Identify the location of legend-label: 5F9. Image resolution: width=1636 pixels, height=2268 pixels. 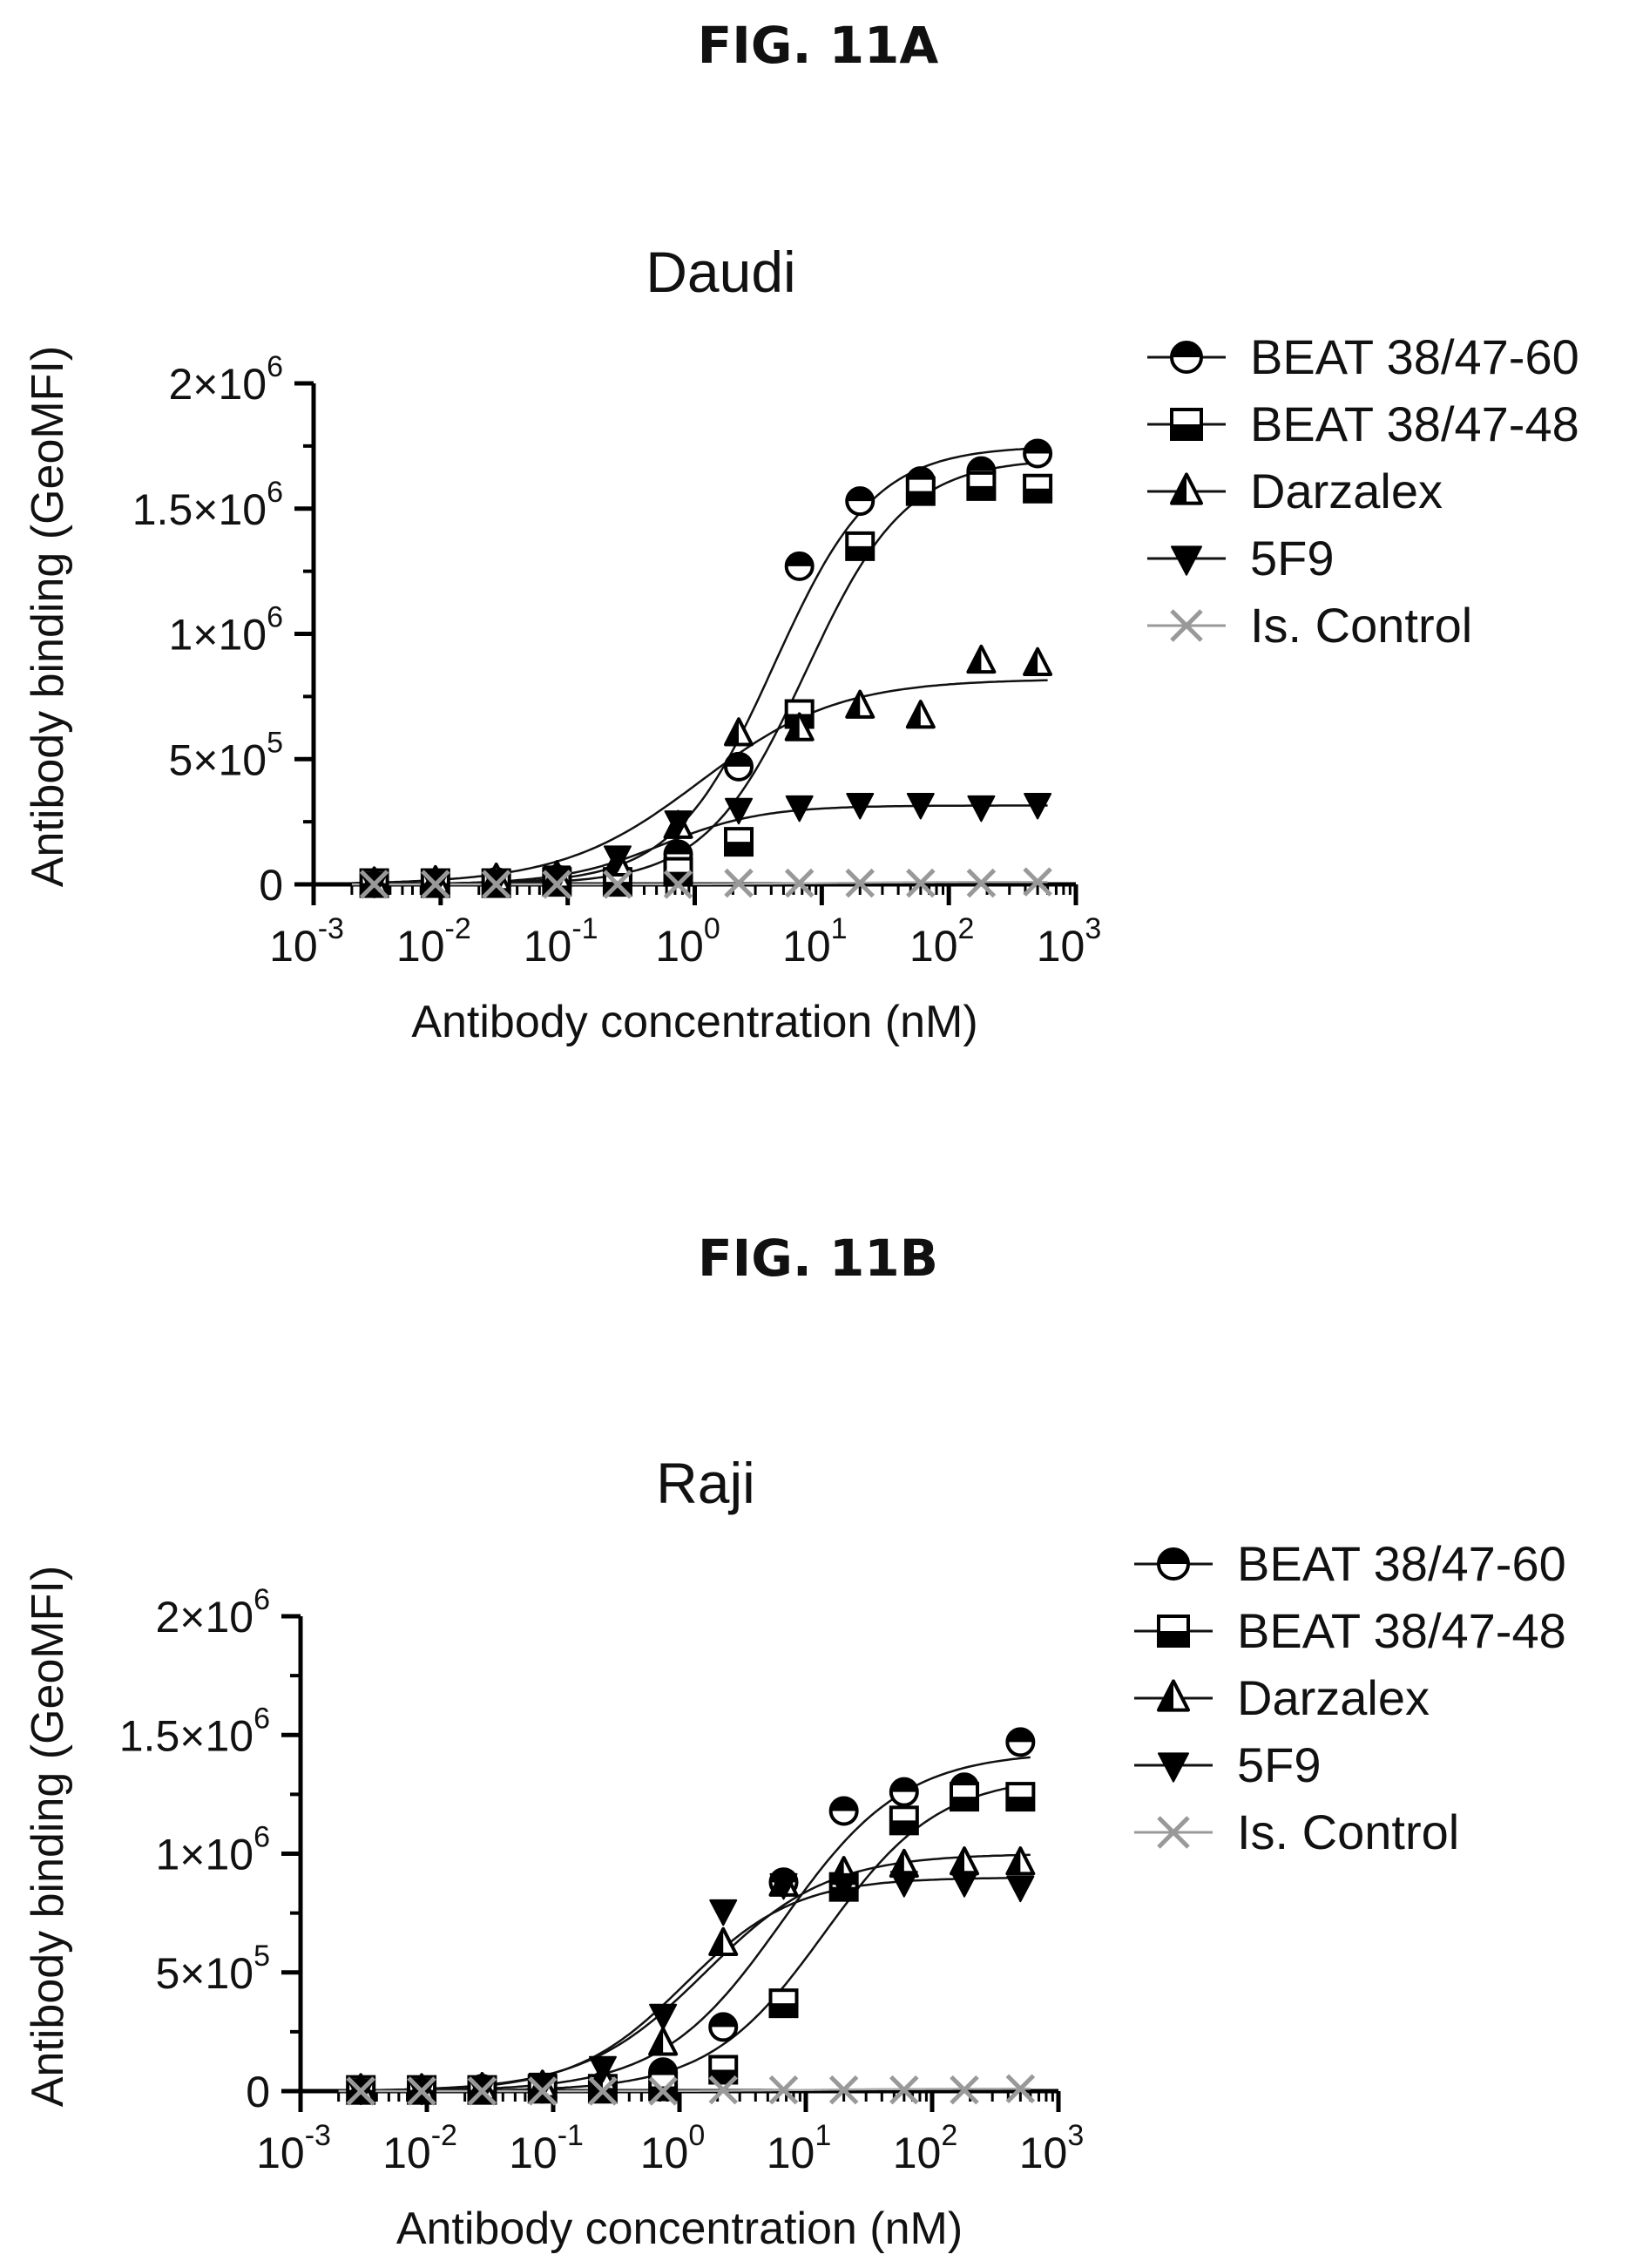
(1292, 558).